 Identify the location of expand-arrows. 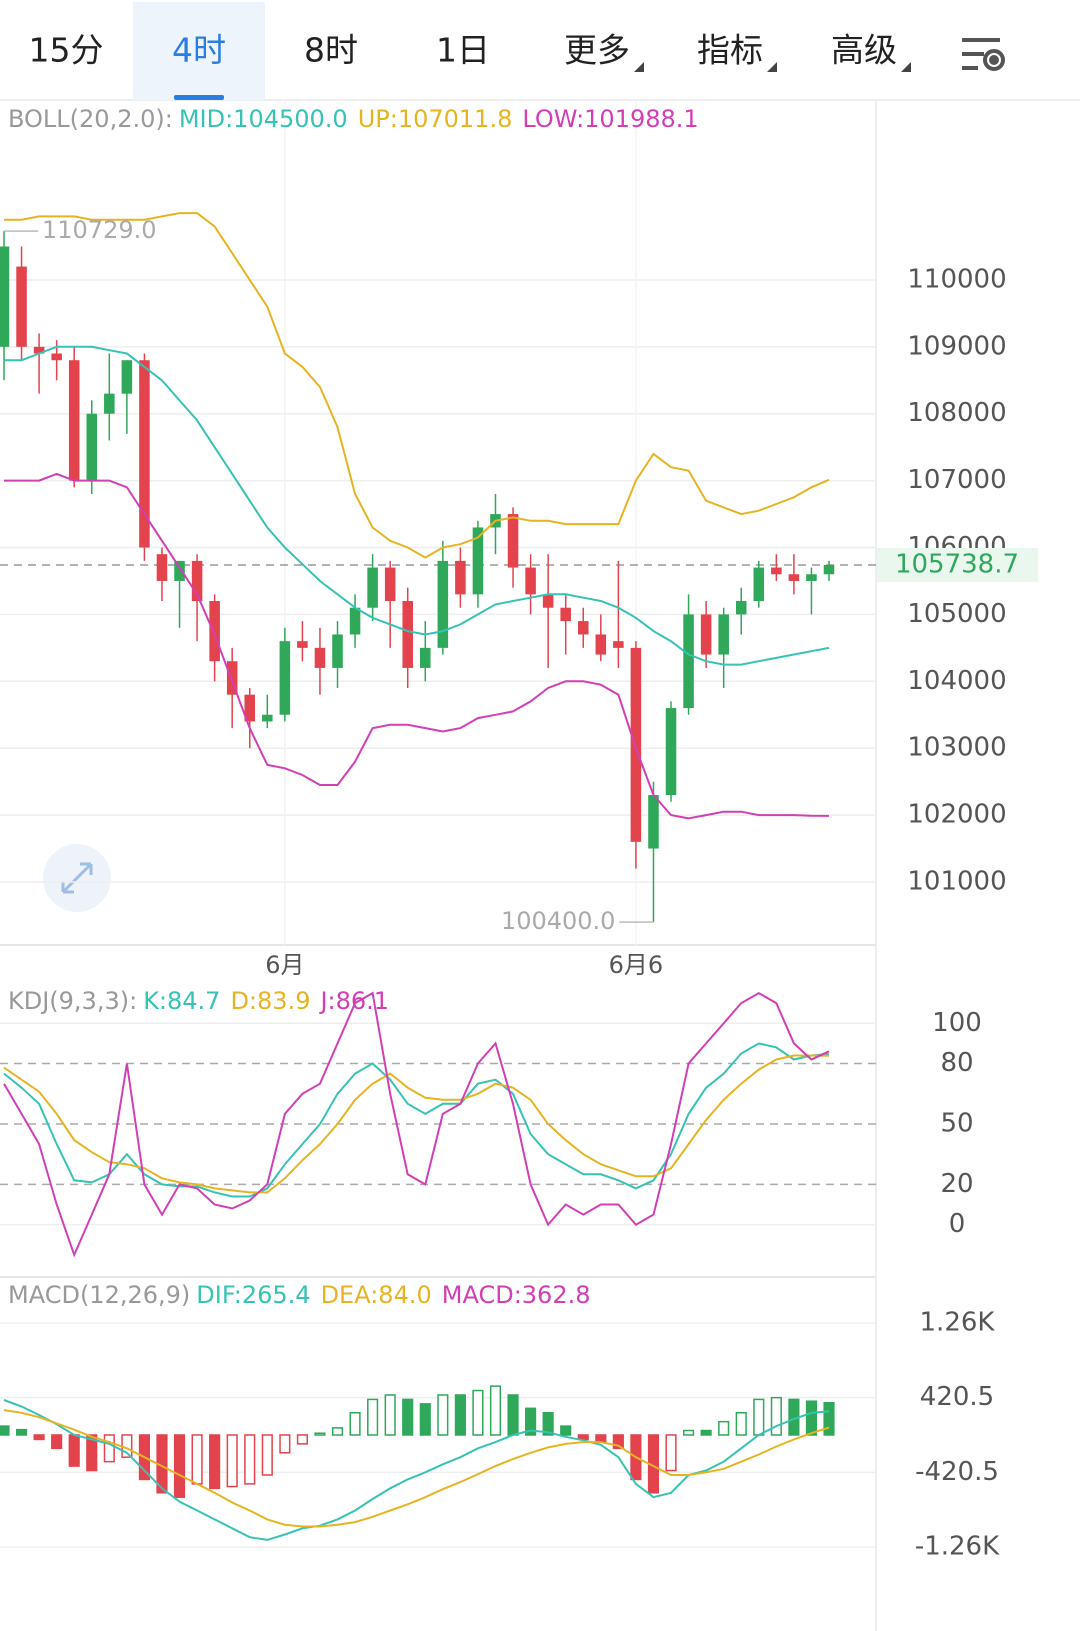
(77, 878).